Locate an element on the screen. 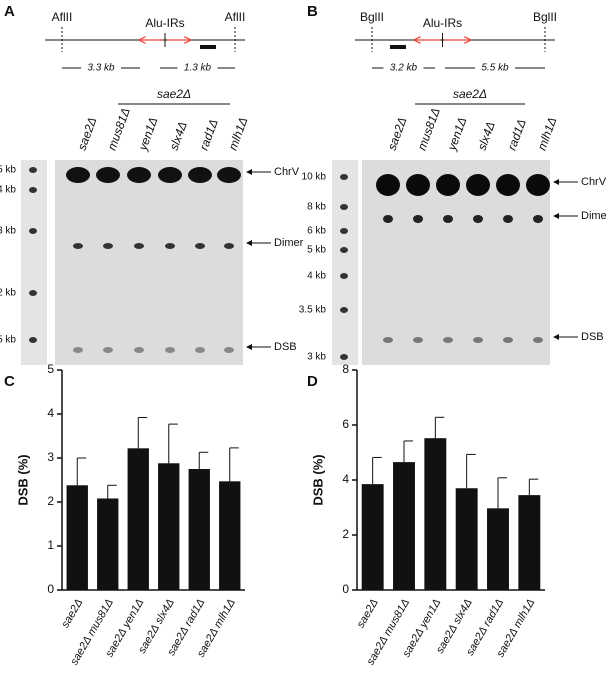  y-tick-label: 3 is located at coordinates (50, 457).